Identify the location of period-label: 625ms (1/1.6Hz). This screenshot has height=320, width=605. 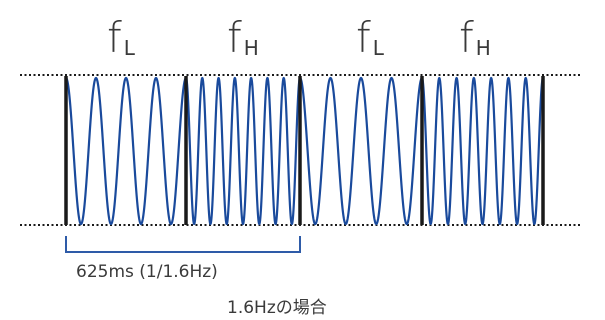
(147, 272).